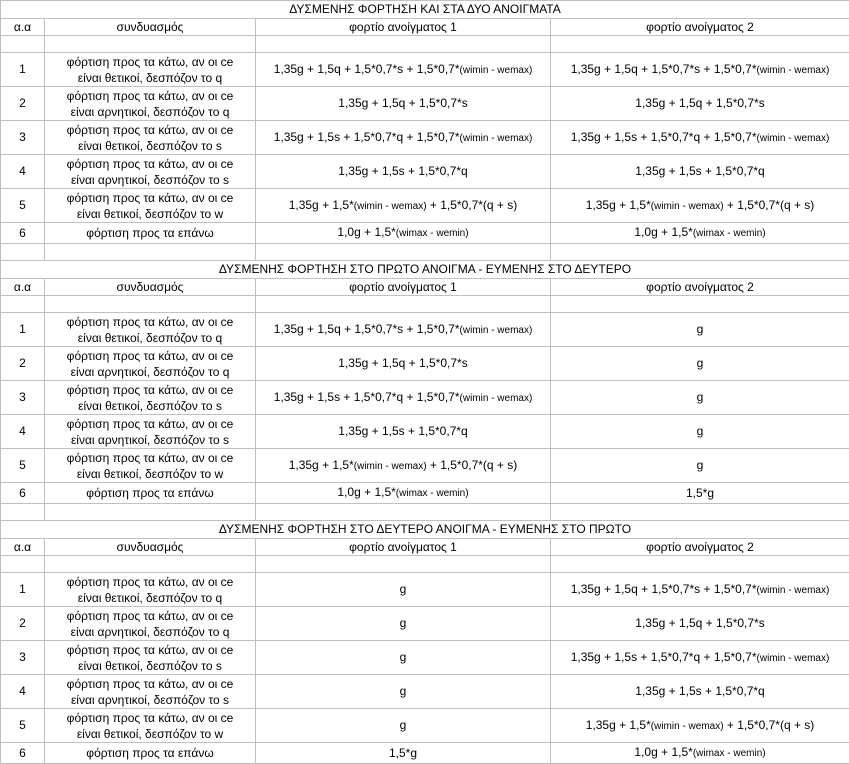 This screenshot has width=849, height=764. What do you see at coordinates (700, 493) in the screenshot?
I see `load-span-2-cell: 1,5*g` at bounding box center [700, 493].